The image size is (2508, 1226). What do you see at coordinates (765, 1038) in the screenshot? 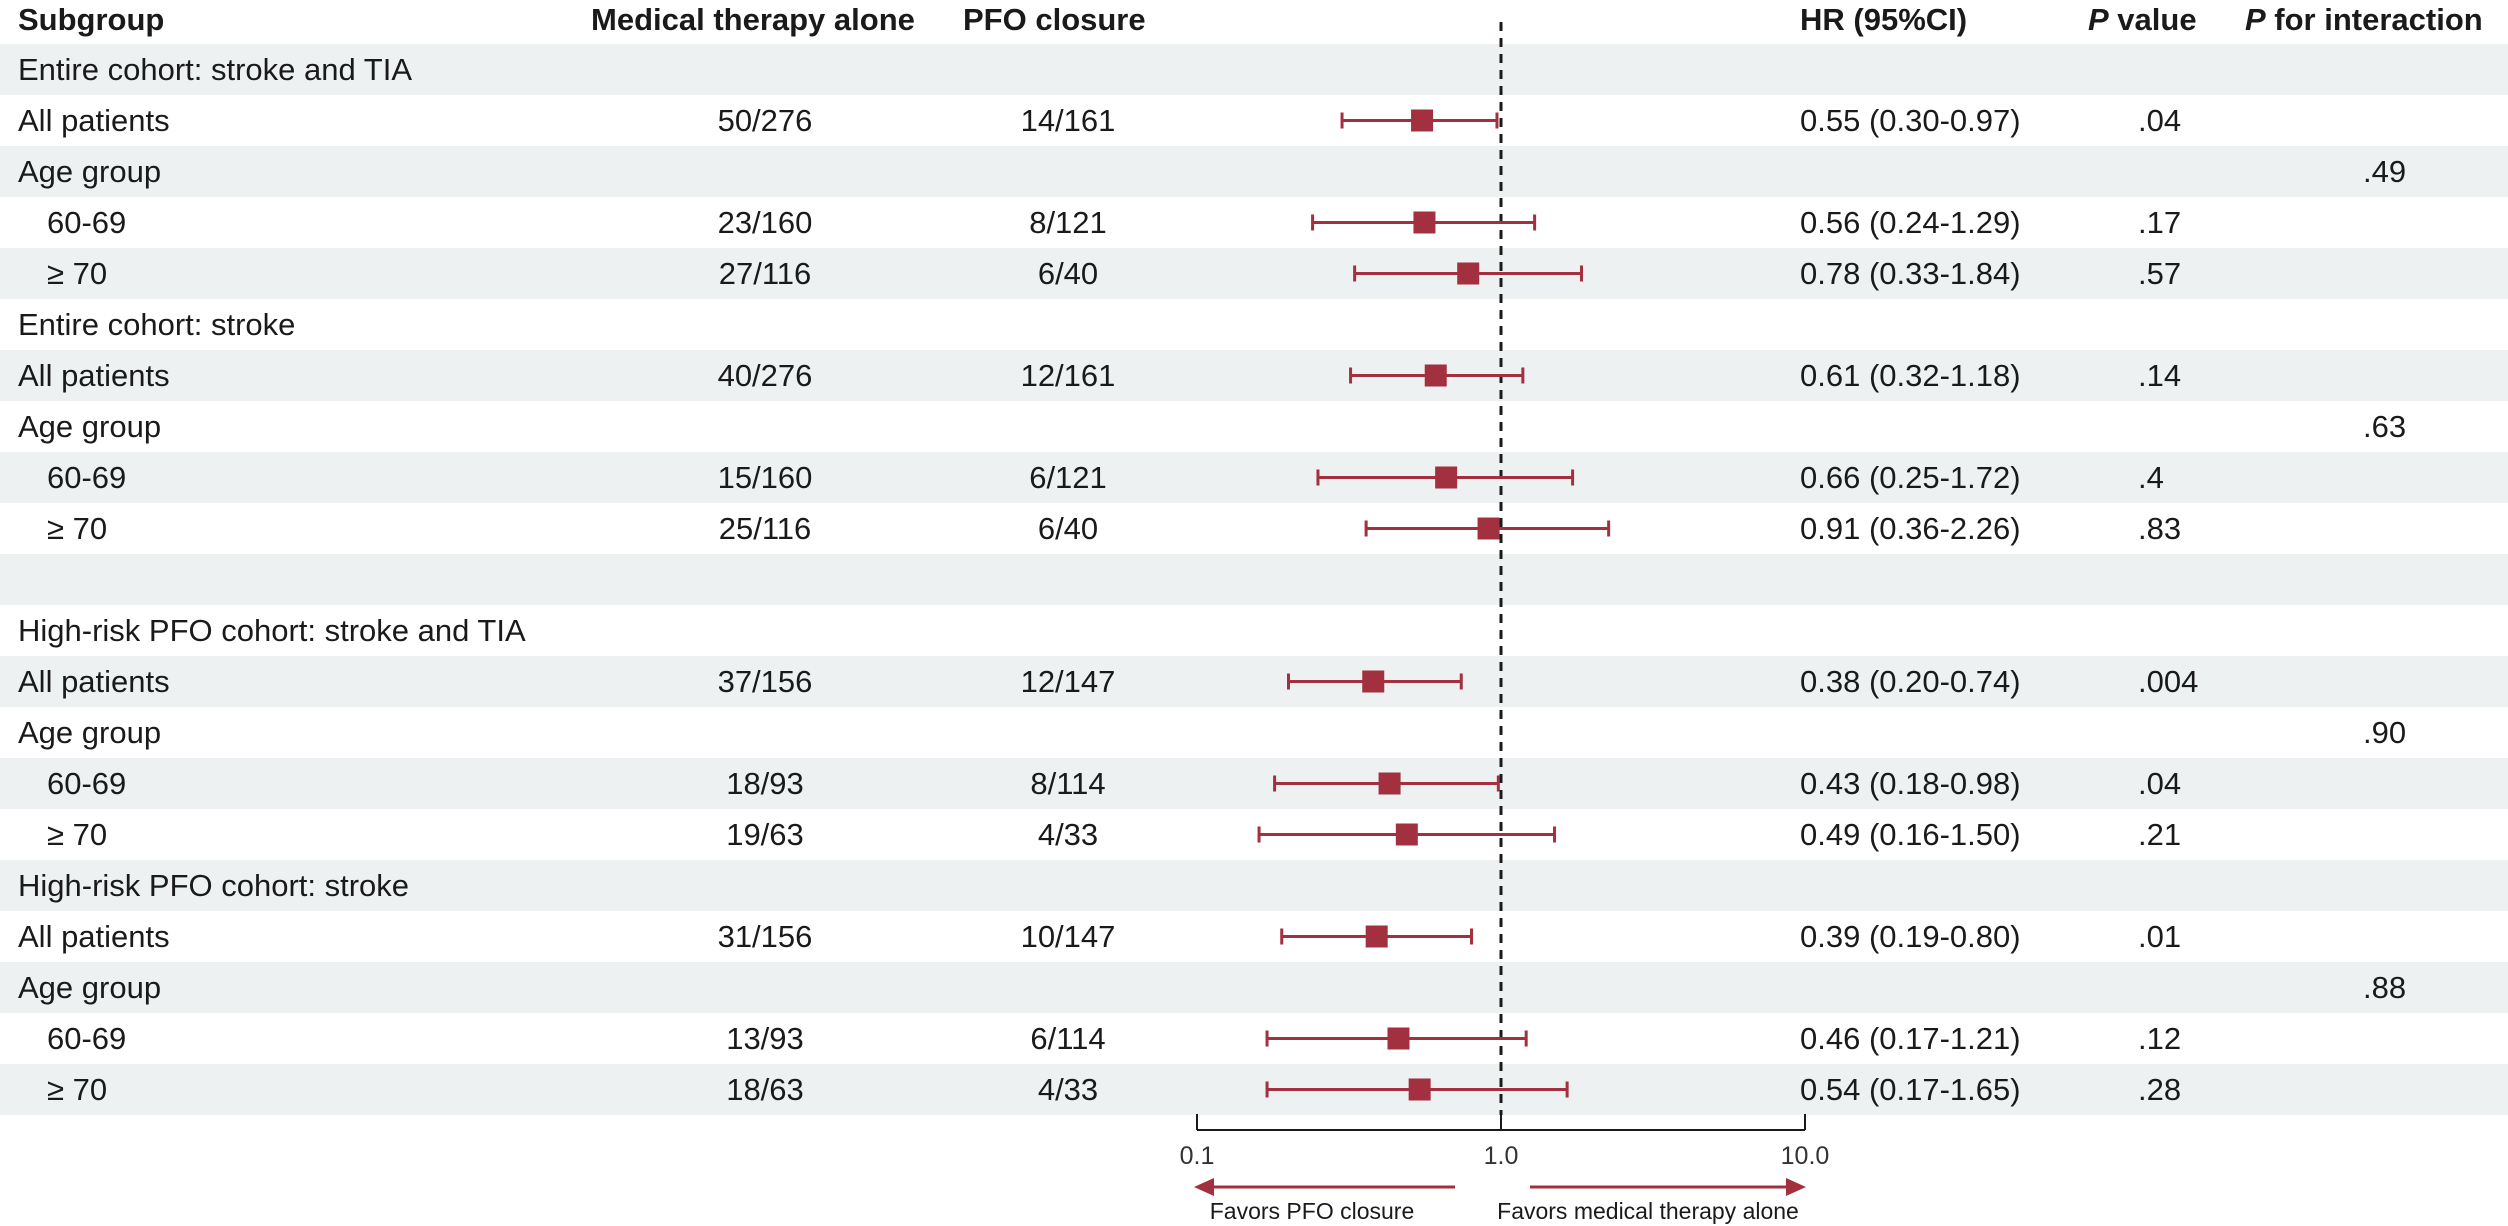
I see `medical-events: 13/93` at bounding box center [765, 1038].